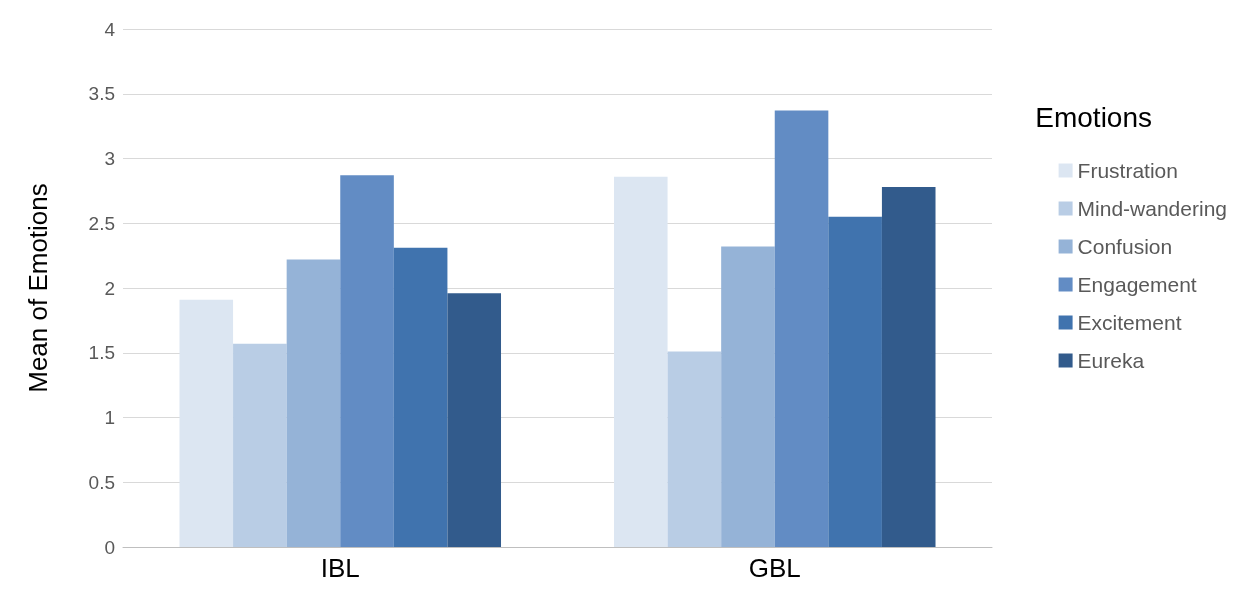 This screenshot has width=1242, height=600. Describe the element at coordinates (340, 568) in the screenshot. I see `x-tick-label: IBL` at that location.